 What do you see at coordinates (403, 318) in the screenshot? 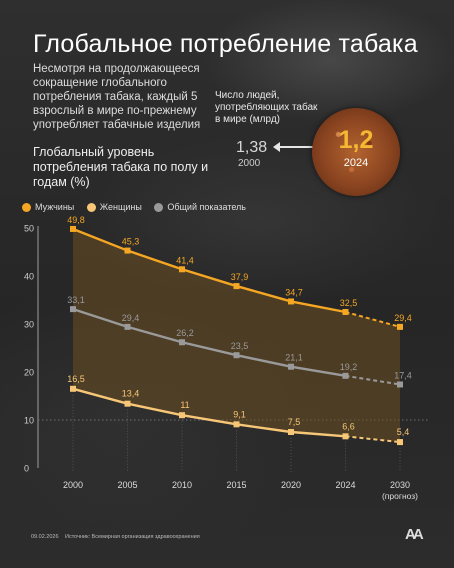
I see `data-label-men: 29,4` at bounding box center [403, 318].